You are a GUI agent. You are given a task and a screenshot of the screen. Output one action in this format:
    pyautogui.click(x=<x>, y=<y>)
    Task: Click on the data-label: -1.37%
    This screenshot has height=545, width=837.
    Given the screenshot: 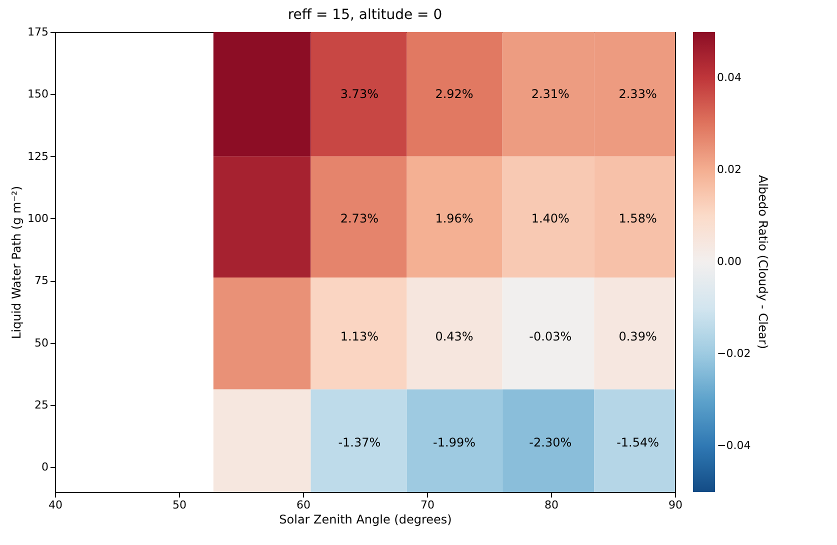 What is the action you would take?
    pyautogui.click(x=359, y=442)
    